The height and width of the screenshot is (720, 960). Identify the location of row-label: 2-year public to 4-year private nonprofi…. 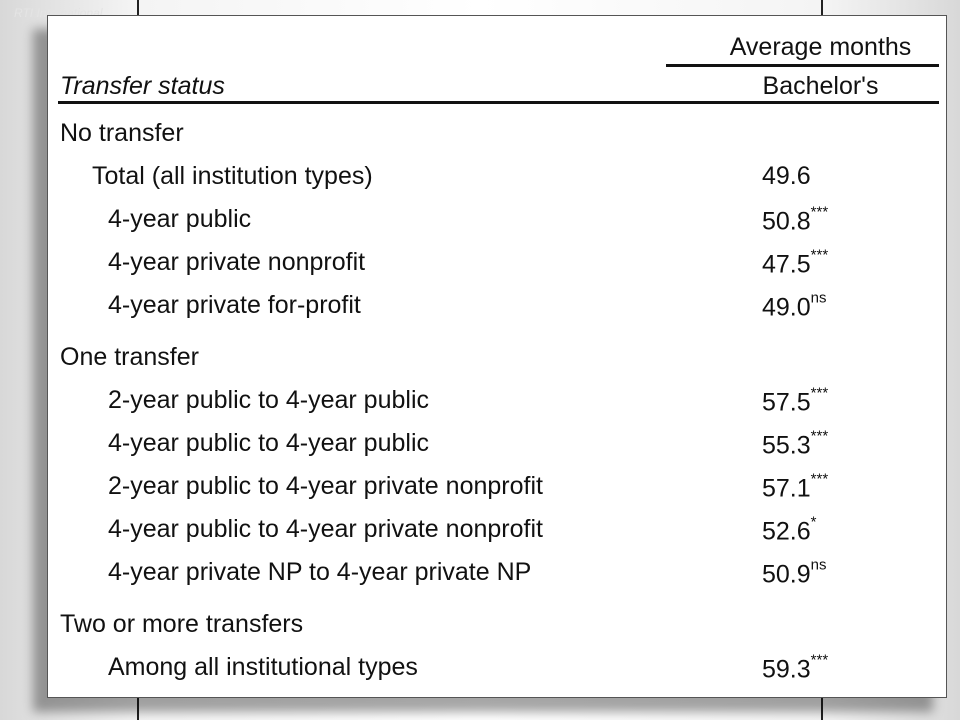
(325, 486).